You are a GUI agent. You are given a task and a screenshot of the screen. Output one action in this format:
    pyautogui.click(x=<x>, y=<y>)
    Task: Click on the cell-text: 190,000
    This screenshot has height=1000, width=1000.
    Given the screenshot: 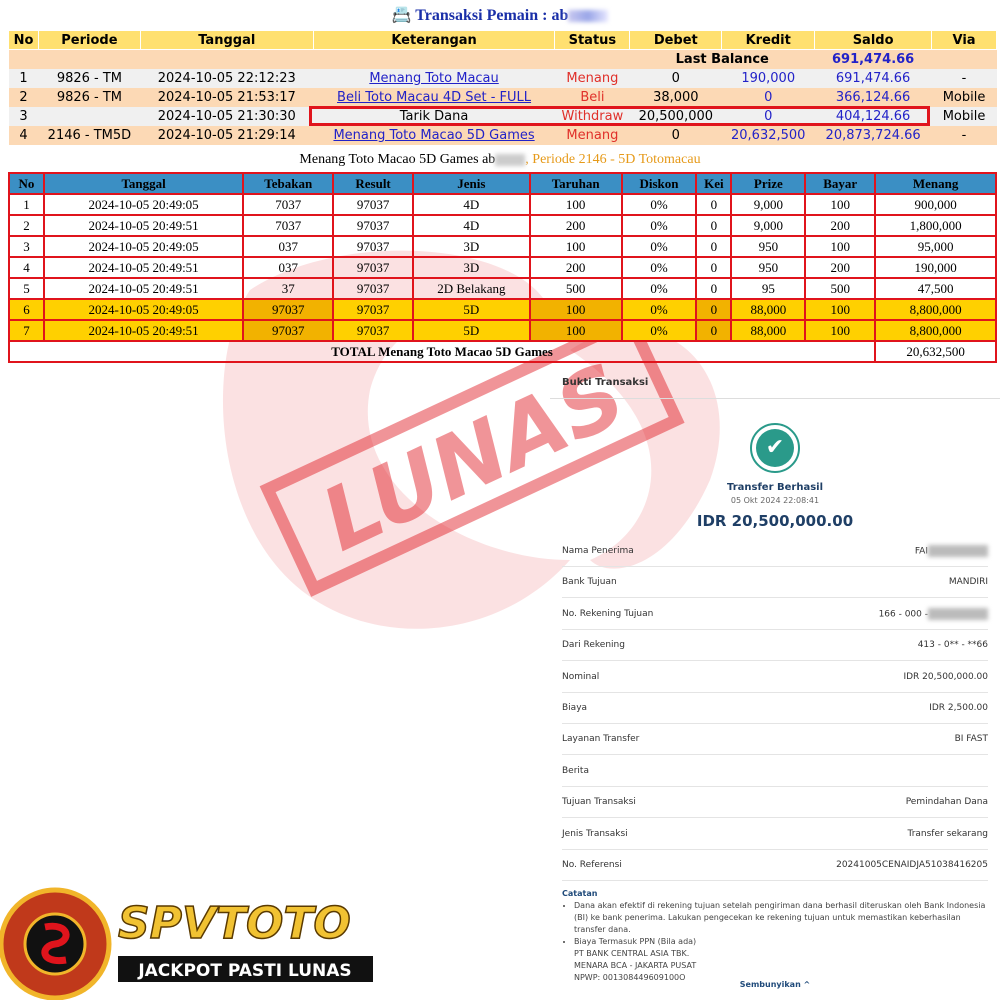 What is the action you would take?
    pyautogui.click(x=768, y=78)
    